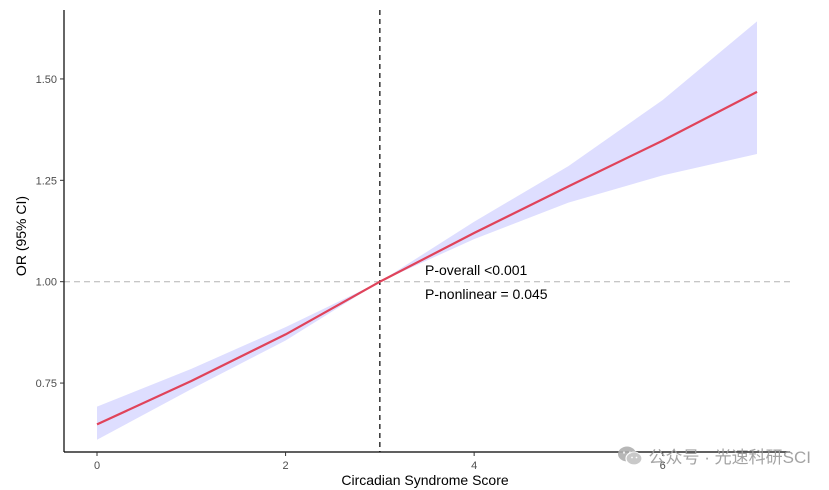  Describe the element at coordinates (729, 457) in the screenshot. I see `watermark-text: 公众号 · 光速科研SCI` at that location.